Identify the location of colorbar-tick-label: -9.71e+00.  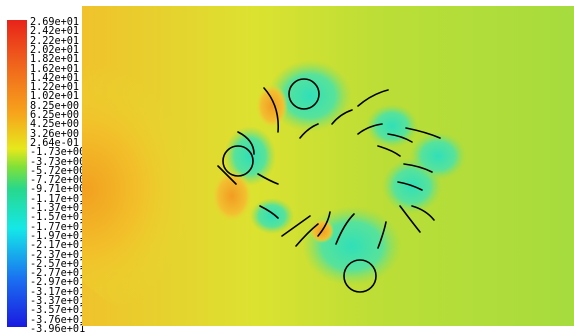
(58, 190).